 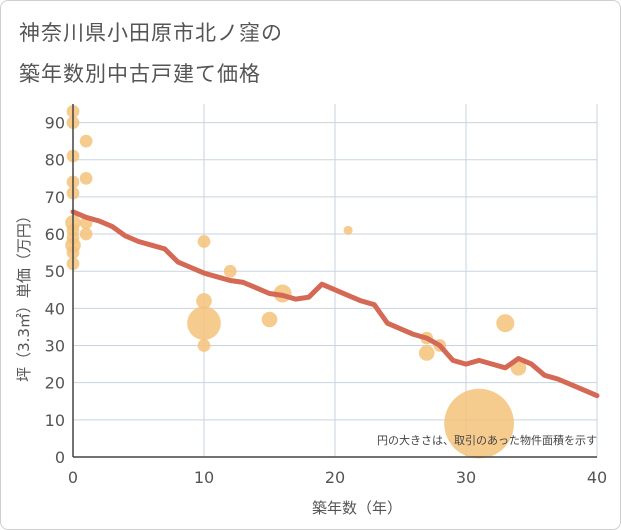 I want to click on x-tick-label: 10, so click(x=204, y=477).